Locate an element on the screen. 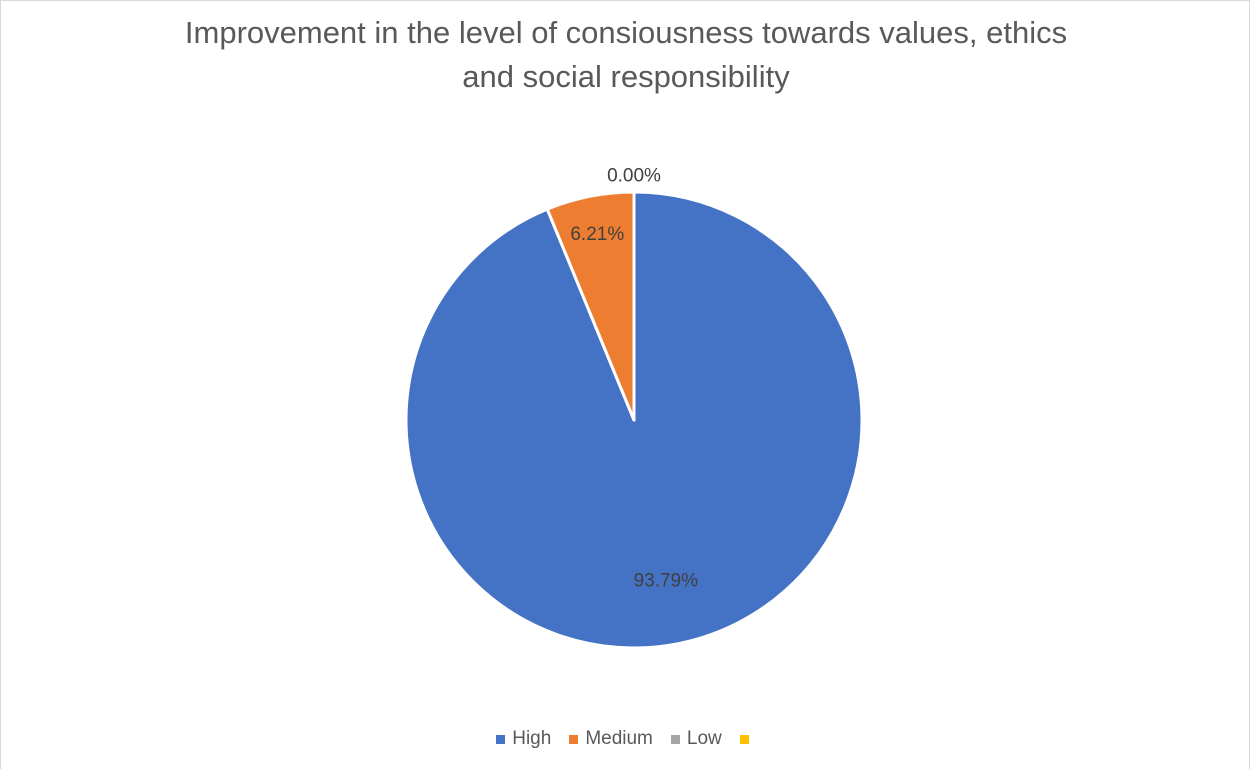 This screenshot has height=770, width=1258. legend-item-high: High is located at coordinates (523, 739).